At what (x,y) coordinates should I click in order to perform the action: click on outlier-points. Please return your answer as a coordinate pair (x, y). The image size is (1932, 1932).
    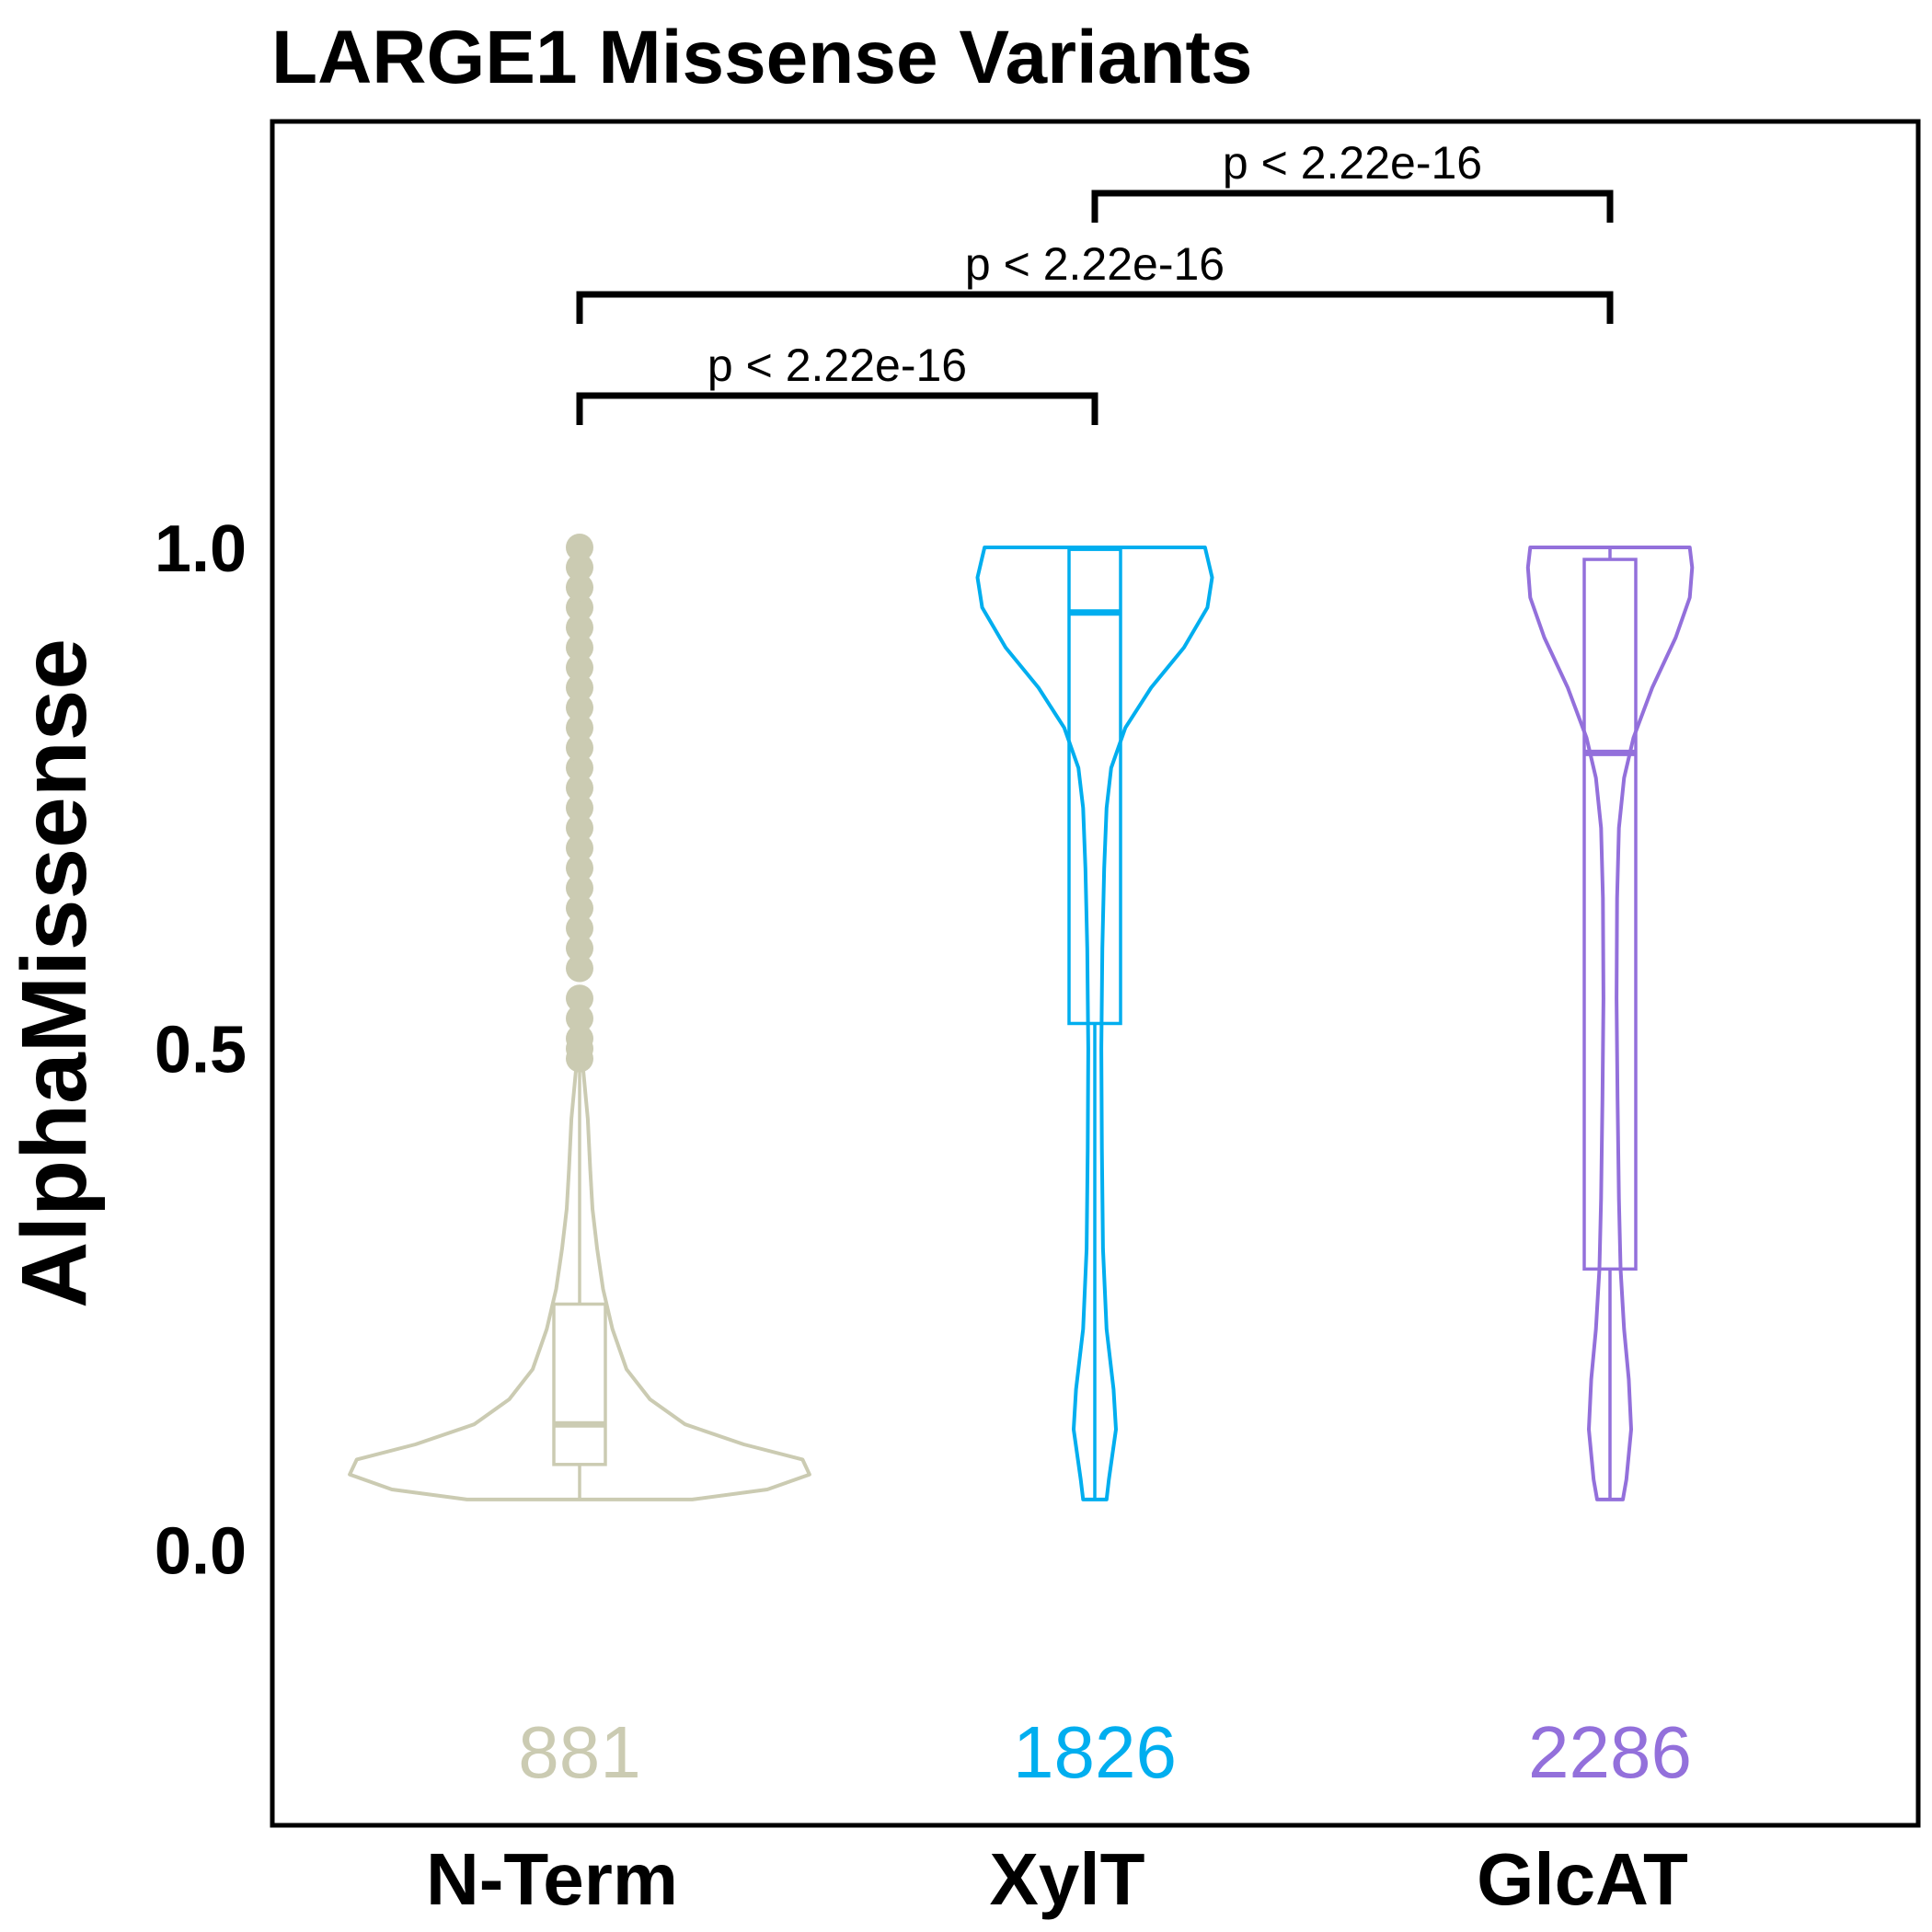
    Looking at the image, I should click on (579, 803).